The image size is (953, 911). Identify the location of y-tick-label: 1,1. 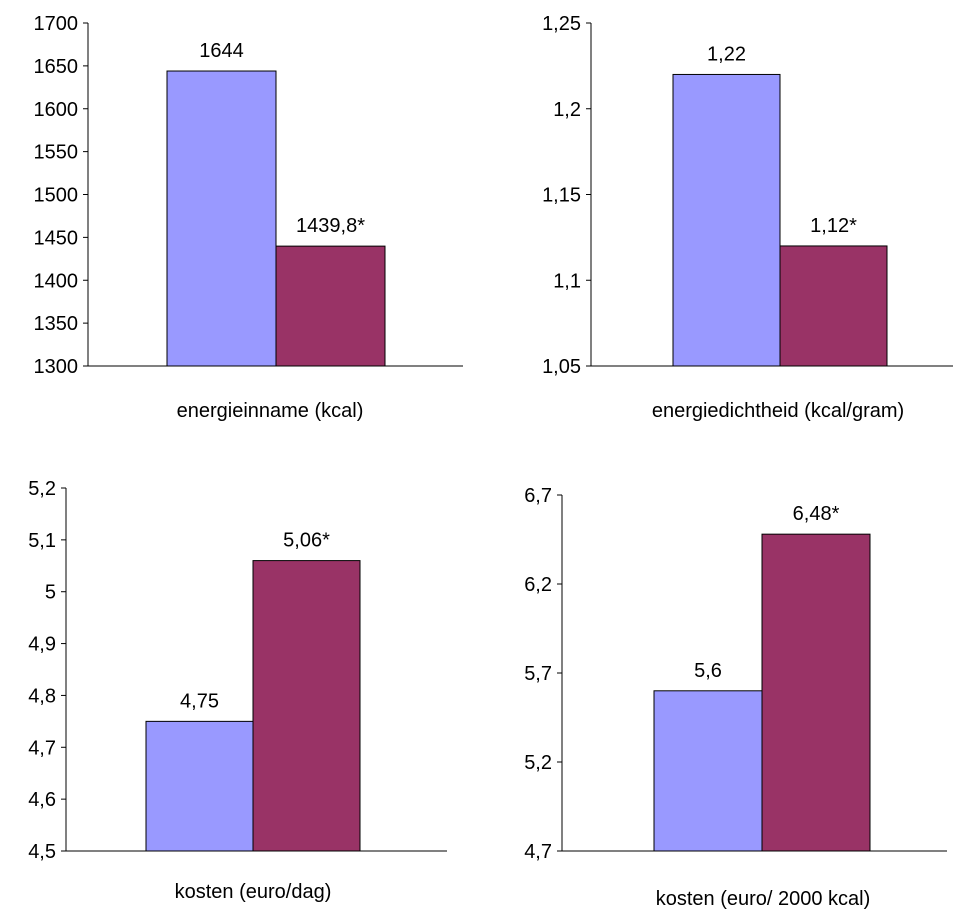
(567, 281).